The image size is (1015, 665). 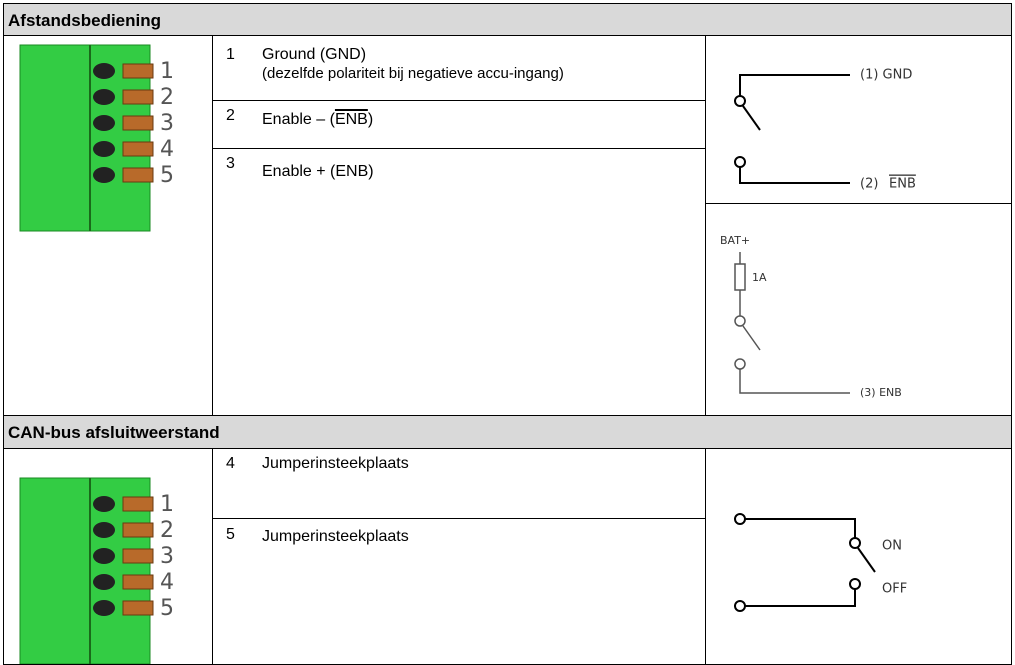 What do you see at coordinates (314, 54) in the screenshot?
I see `row-text: Ground (GND)` at bounding box center [314, 54].